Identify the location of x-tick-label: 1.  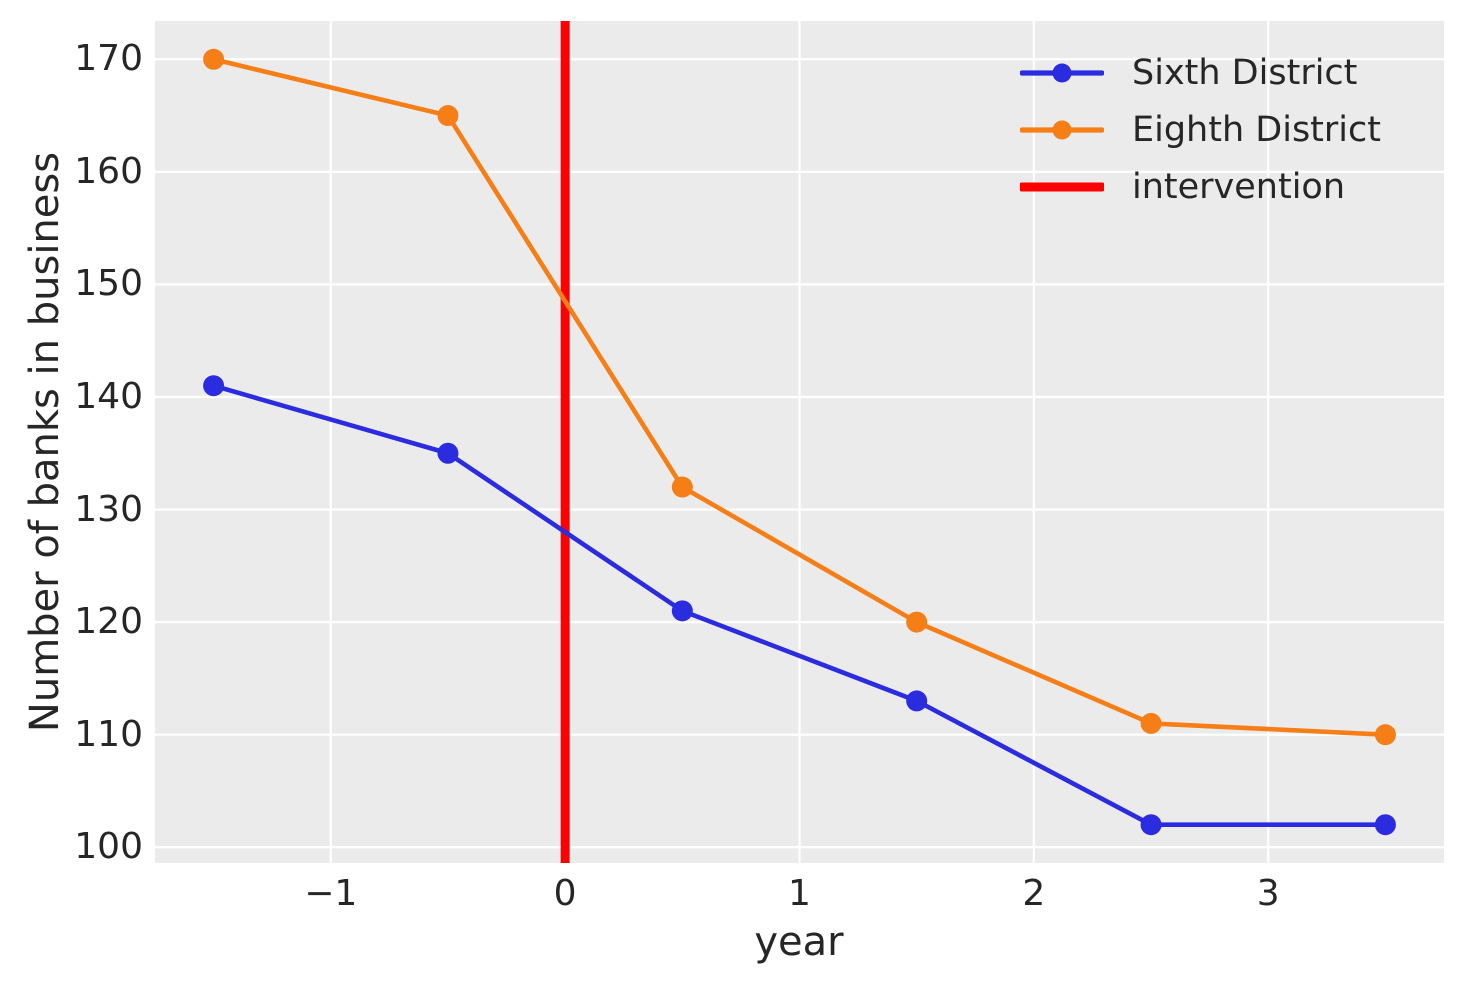
(799, 893).